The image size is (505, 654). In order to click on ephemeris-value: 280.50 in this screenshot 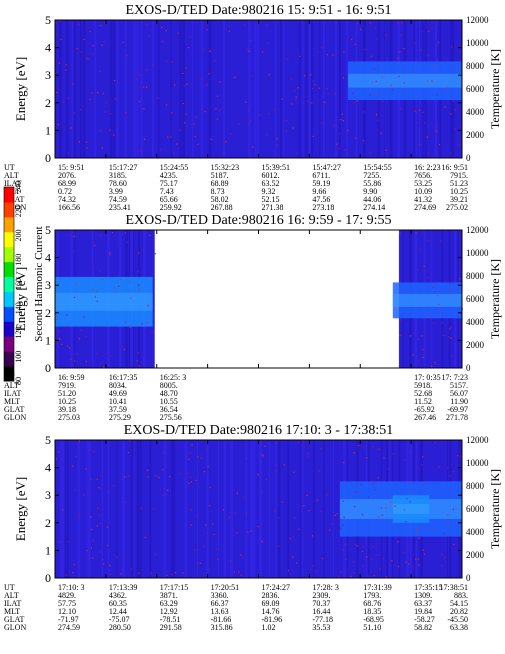, I will do `click(120, 627)`.